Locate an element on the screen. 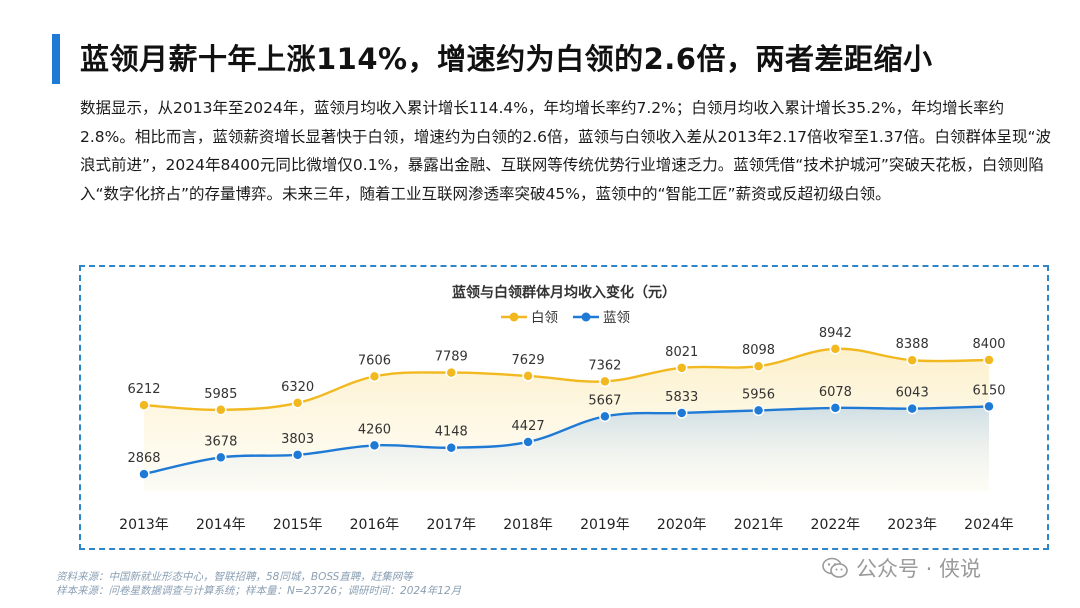 This screenshot has width=1080, height=608. label-white-collar-4: 7789 is located at coordinates (451, 357).